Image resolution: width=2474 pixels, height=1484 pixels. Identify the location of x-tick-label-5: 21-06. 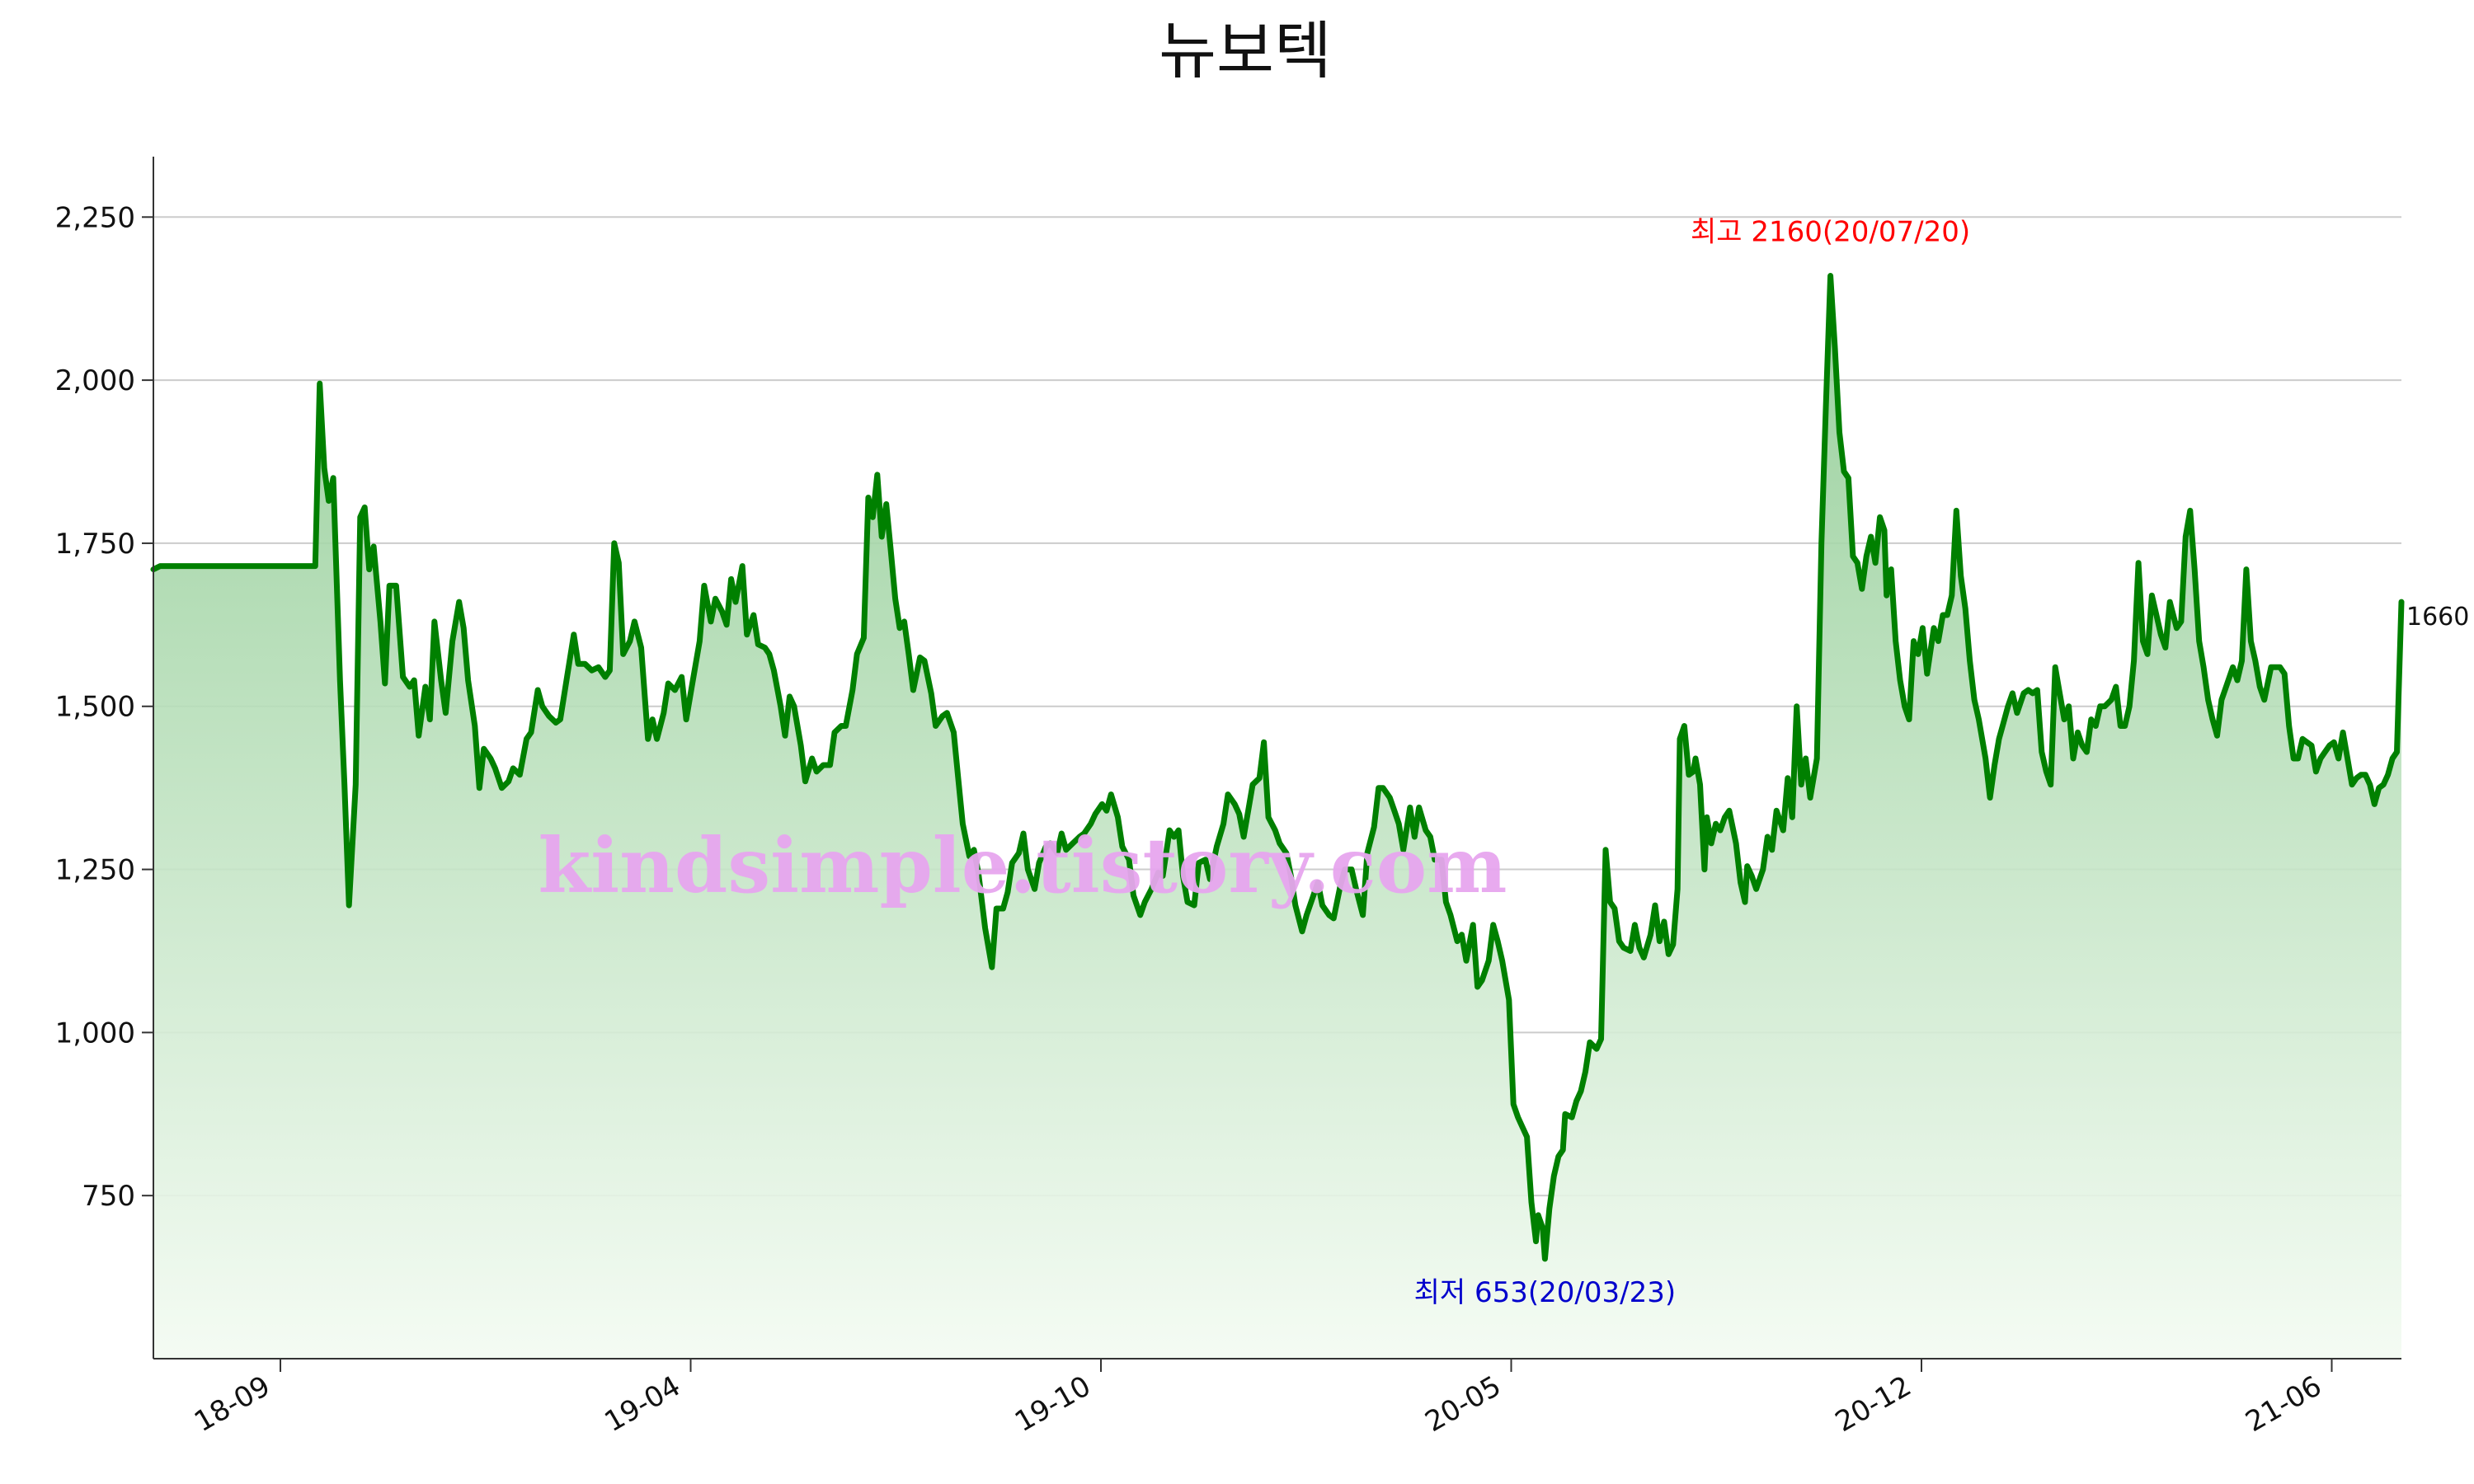
(2283, 1404).